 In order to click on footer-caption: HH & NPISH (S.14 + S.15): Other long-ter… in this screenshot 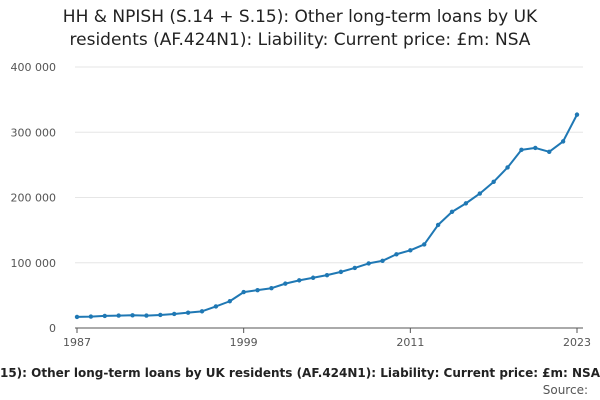, I will do `click(300, 373)`.